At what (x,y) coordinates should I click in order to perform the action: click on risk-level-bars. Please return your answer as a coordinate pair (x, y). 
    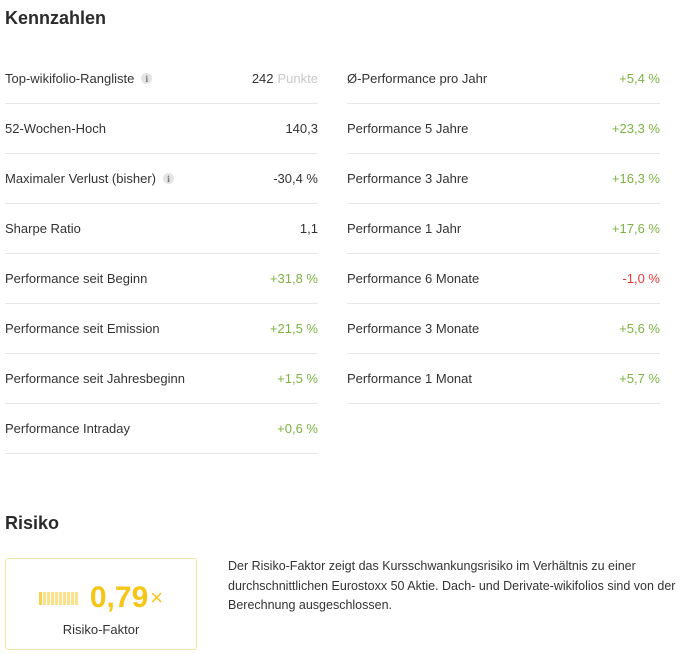
    Looking at the image, I should click on (58, 598).